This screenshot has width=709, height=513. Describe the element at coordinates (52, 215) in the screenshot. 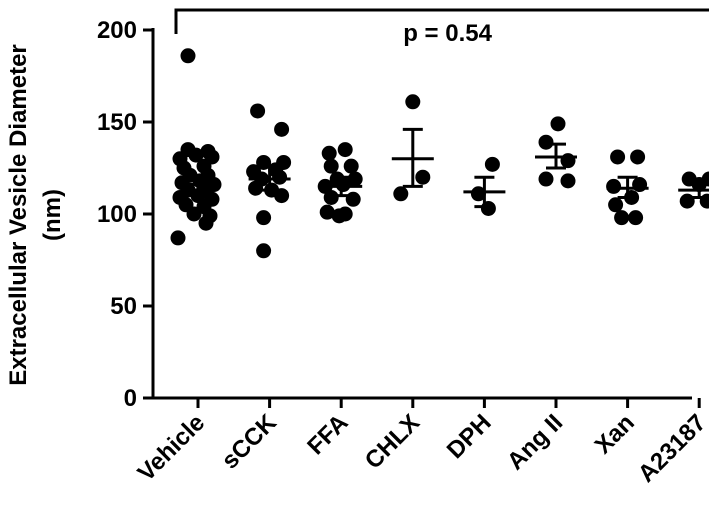

I see `y-axis-label-line-2: (nm)` at that location.